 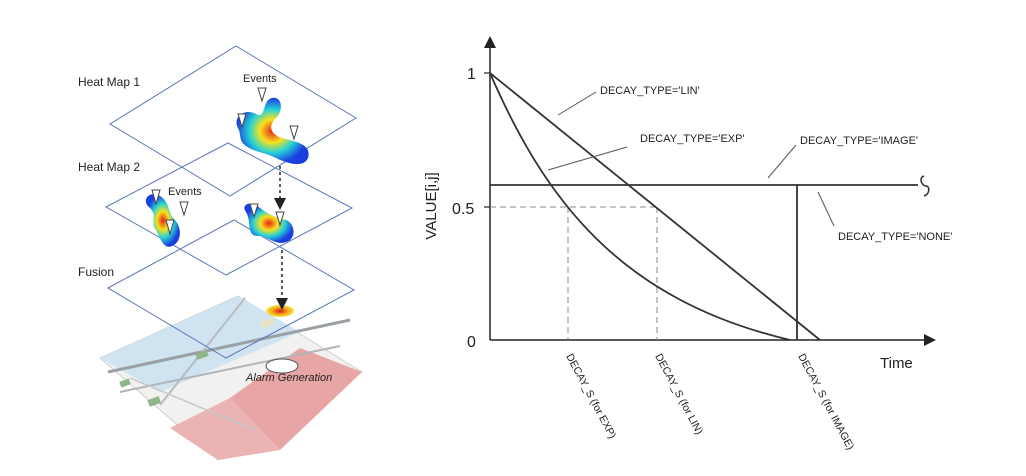 I want to click on alarm-marker-ellipse, so click(x=282, y=366).